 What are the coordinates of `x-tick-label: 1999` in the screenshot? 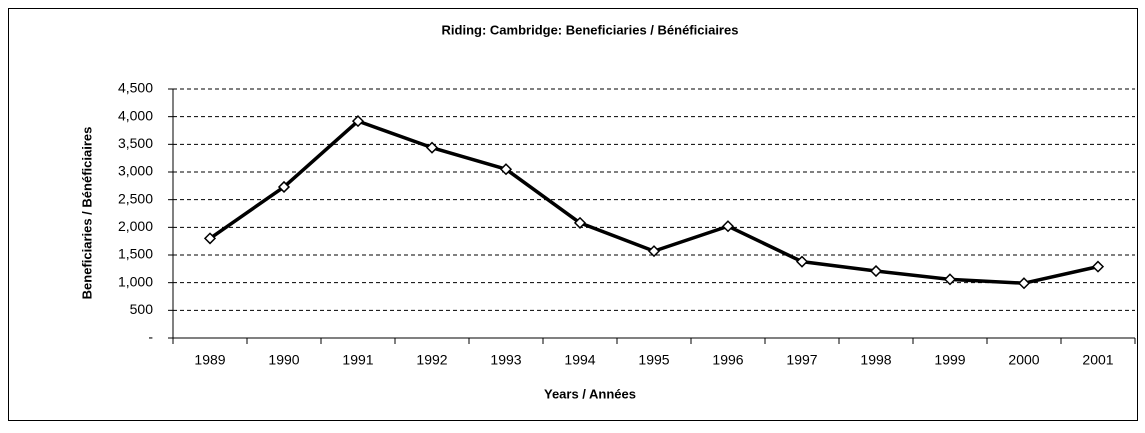 It's located at (949, 360).